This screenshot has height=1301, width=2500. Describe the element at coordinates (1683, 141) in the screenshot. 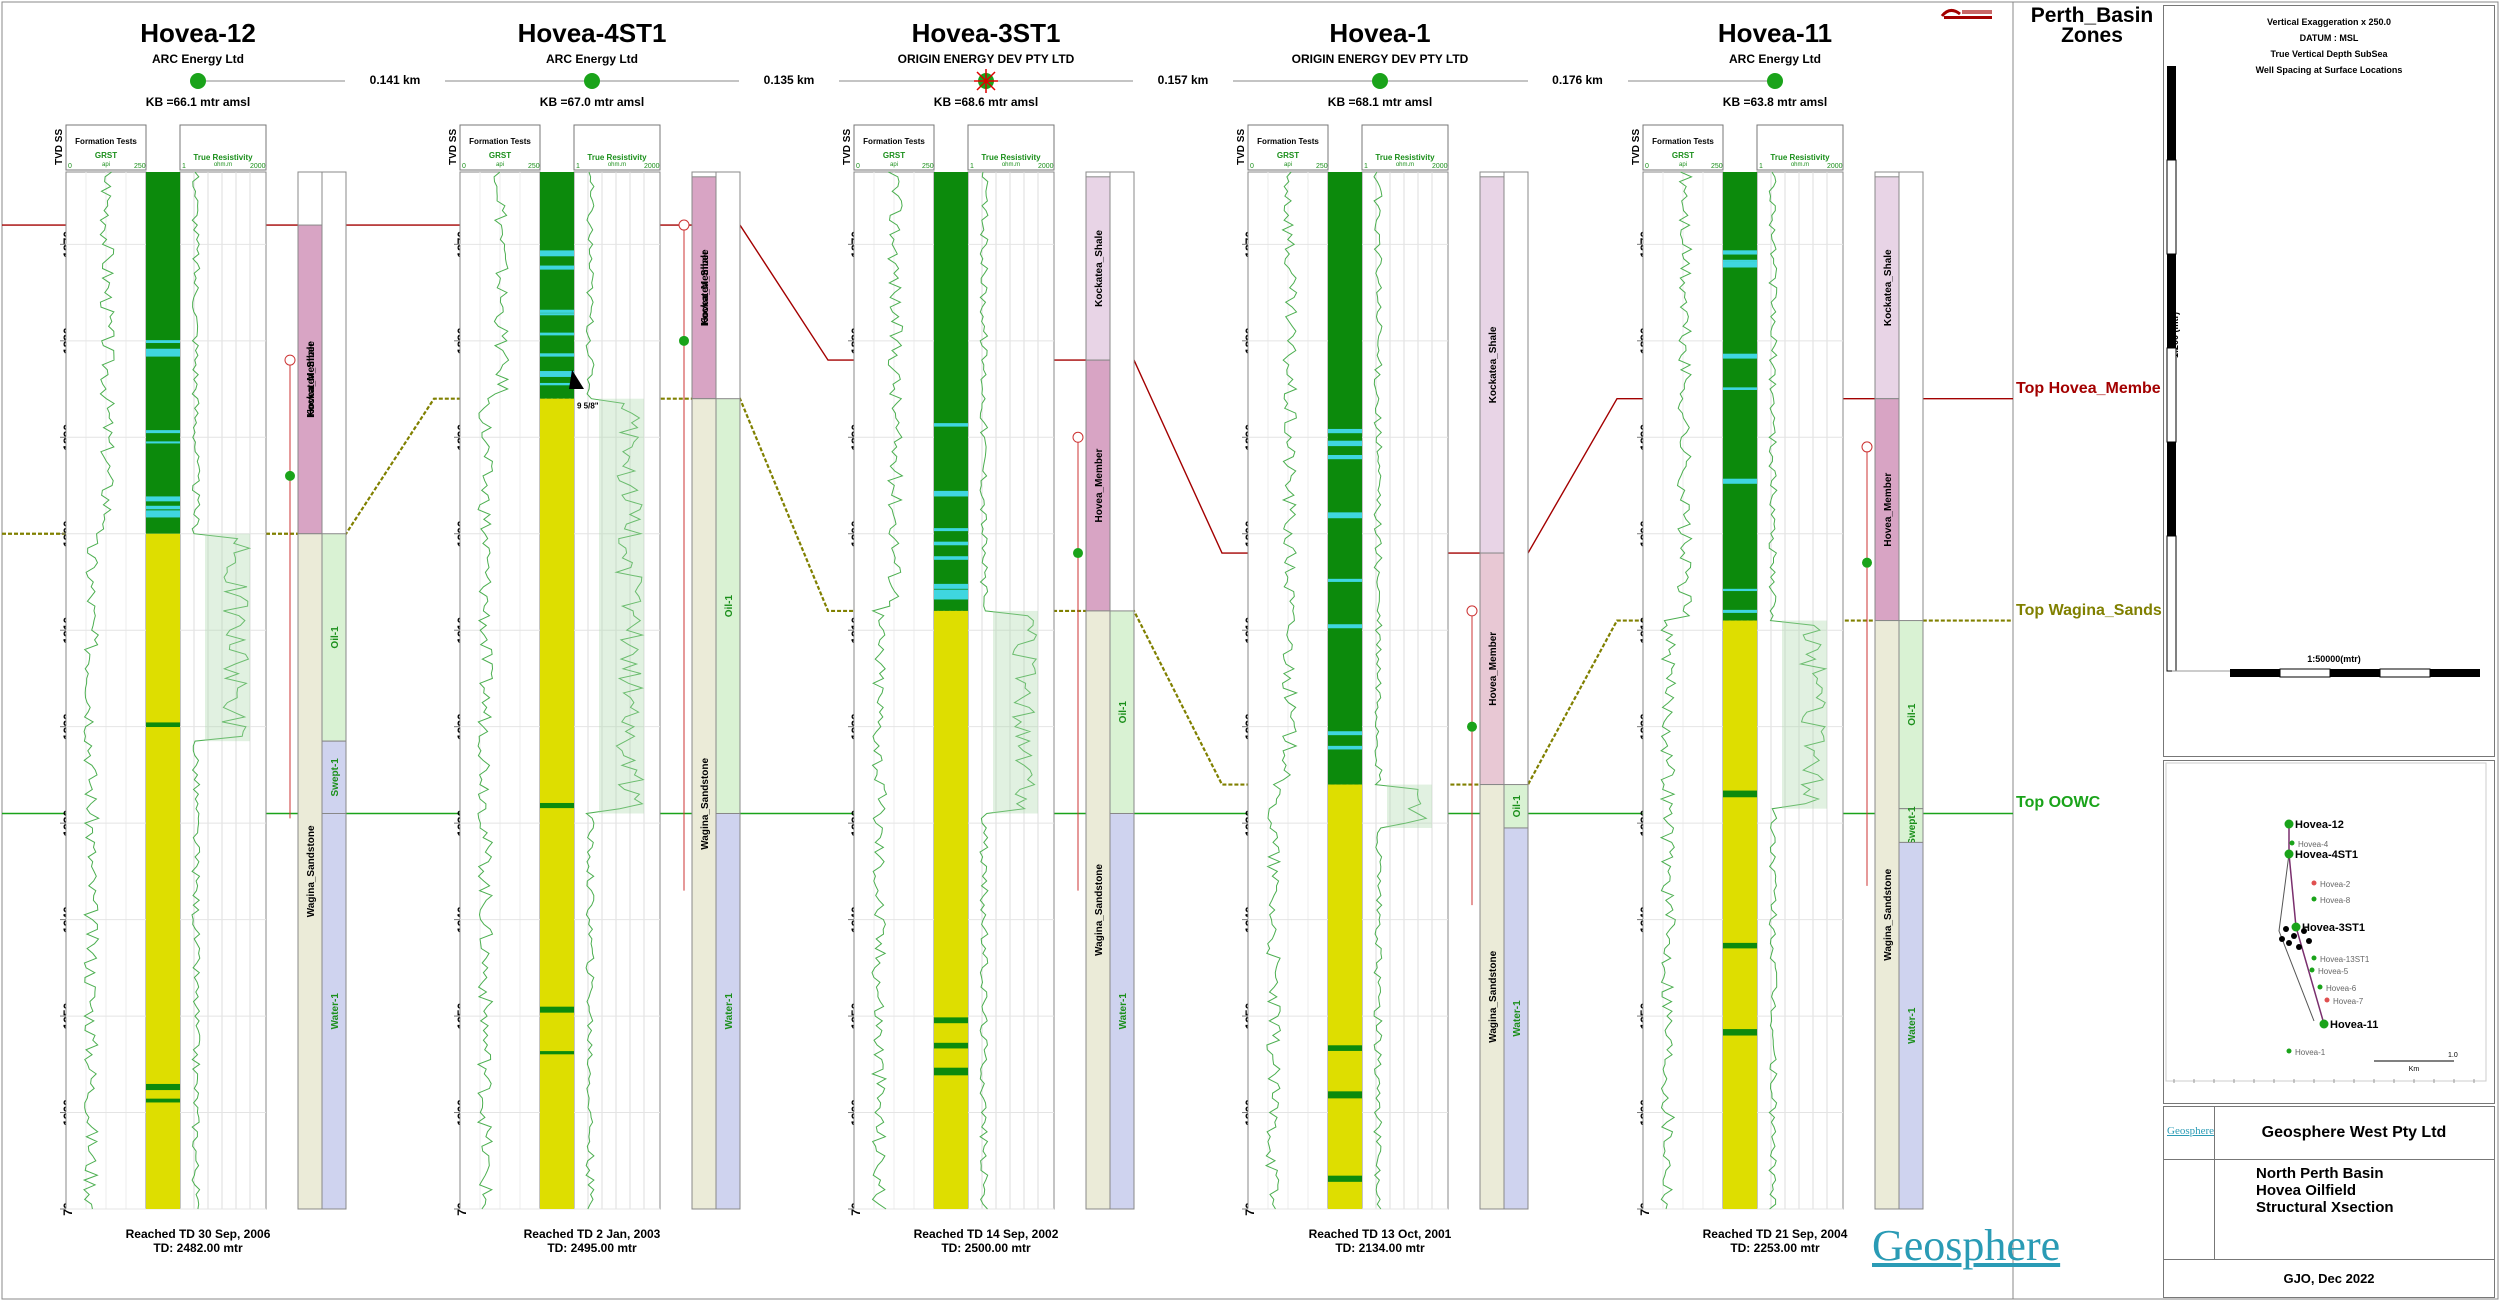

I see `formation-tests-label: Formation Tests` at that location.